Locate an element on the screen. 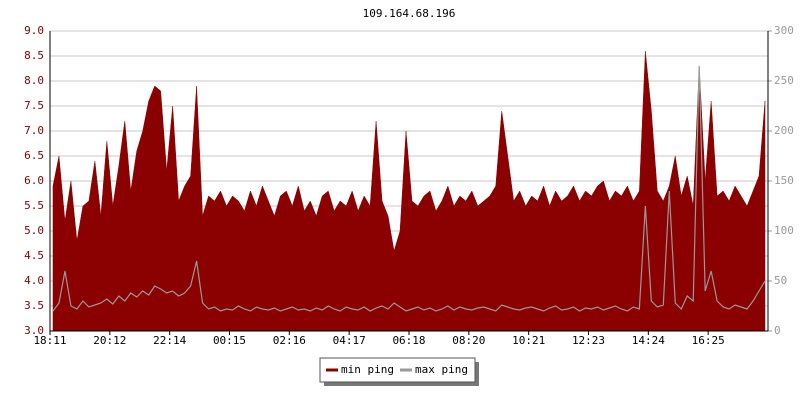 The width and height of the screenshot is (800, 400). y-tick-label: 6.0 is located at coordinates (34, 180).